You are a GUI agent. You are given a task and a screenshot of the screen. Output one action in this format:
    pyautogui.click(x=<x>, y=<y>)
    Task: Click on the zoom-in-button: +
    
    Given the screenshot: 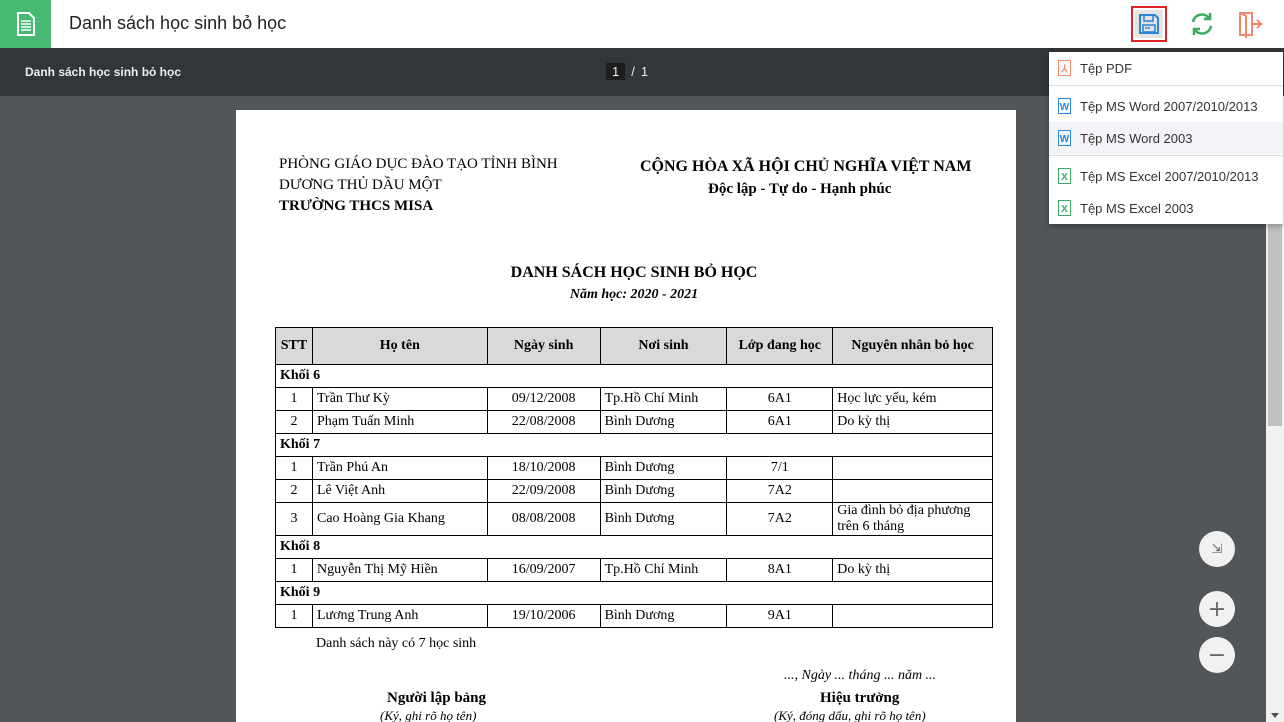 What is the action you would take?
    pyautogui.click(x=1217, y=609)
    